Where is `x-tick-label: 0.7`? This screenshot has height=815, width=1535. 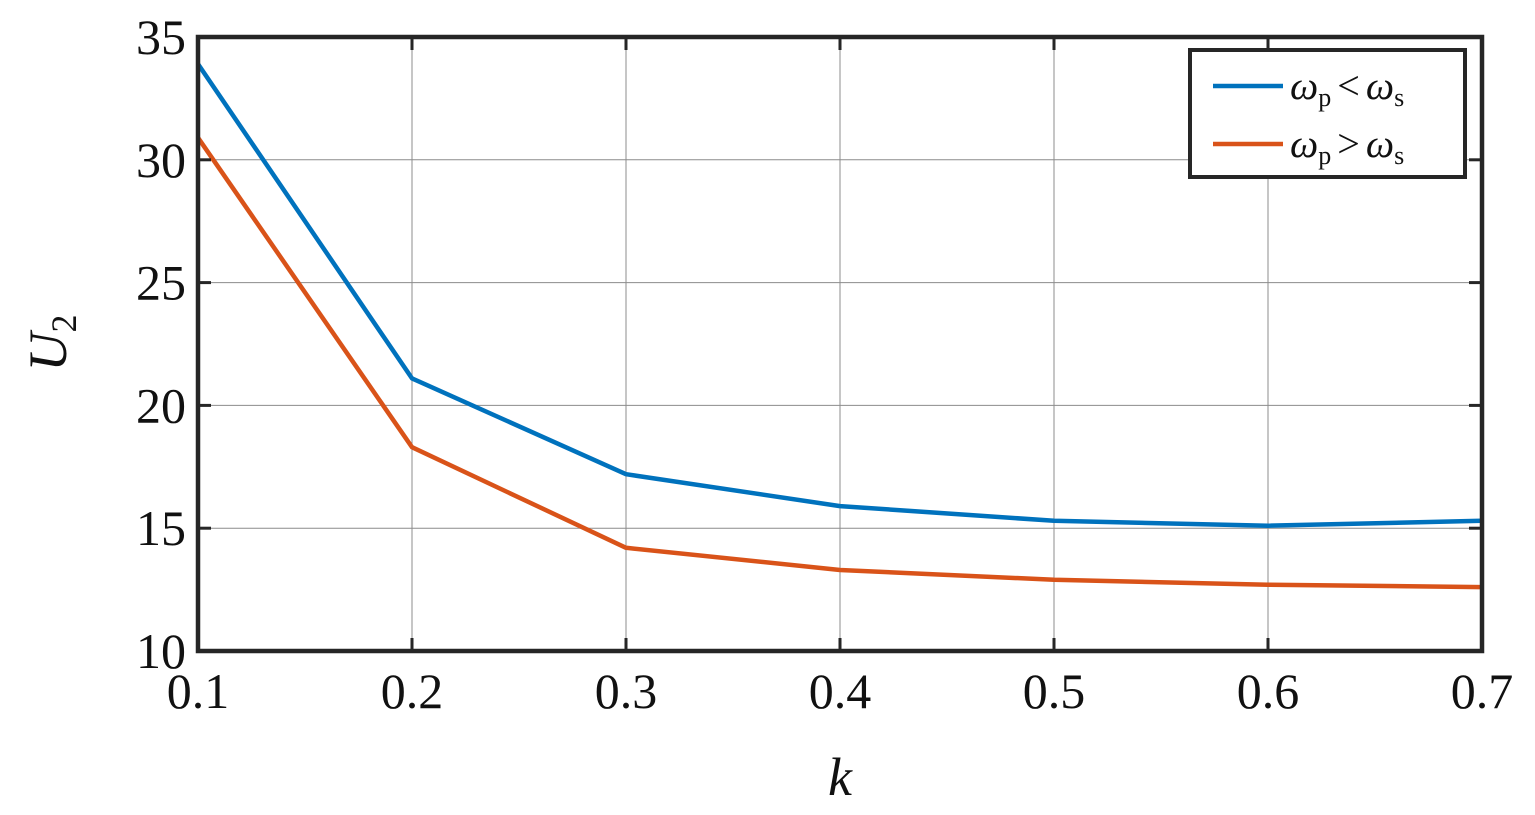
x-tick-label: 0.7 is located at coordinates (1482, 691).